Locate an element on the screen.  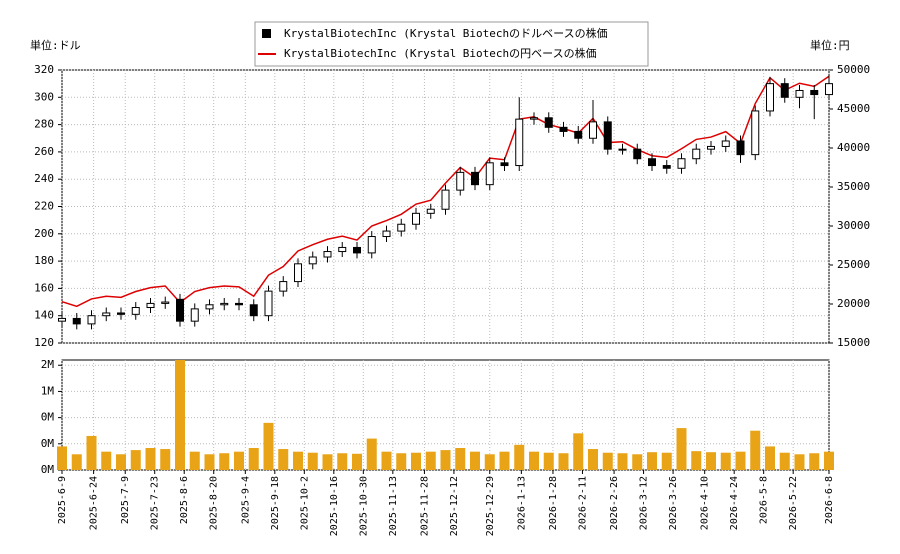
y-axis-label: 単位:ドル is located at coordinates (55, 45).